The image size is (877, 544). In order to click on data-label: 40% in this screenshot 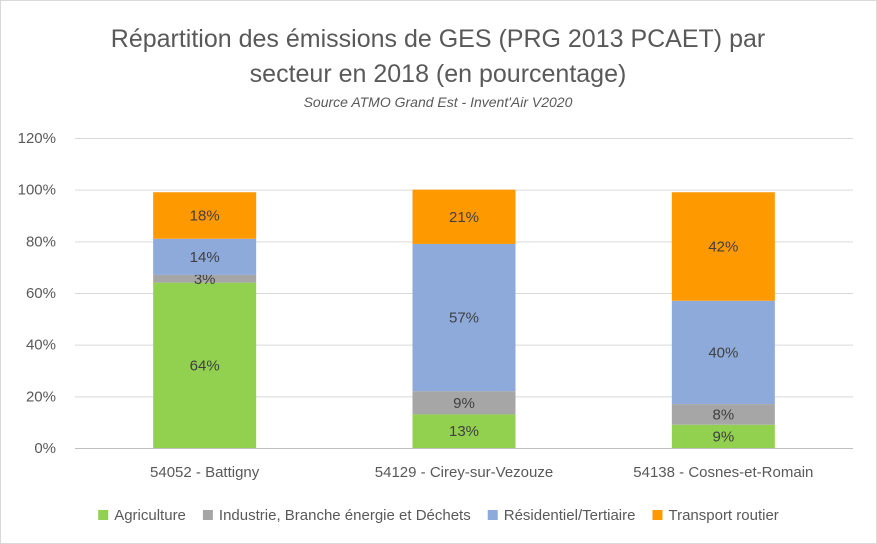, I will do `click(723, 352)`.